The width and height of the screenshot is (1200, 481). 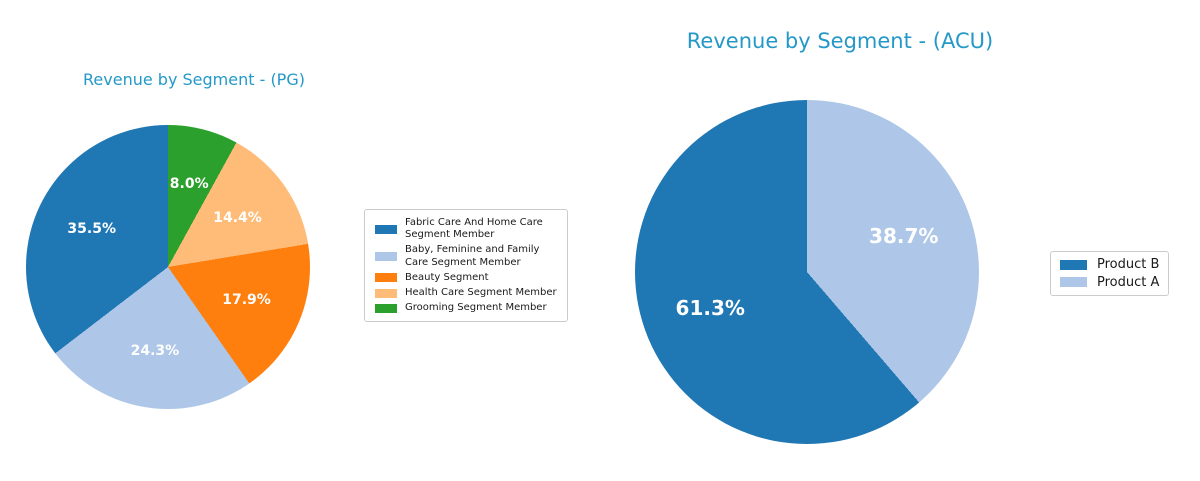 I want to click on legend-item: Product A, so click(x=1109, y=283).